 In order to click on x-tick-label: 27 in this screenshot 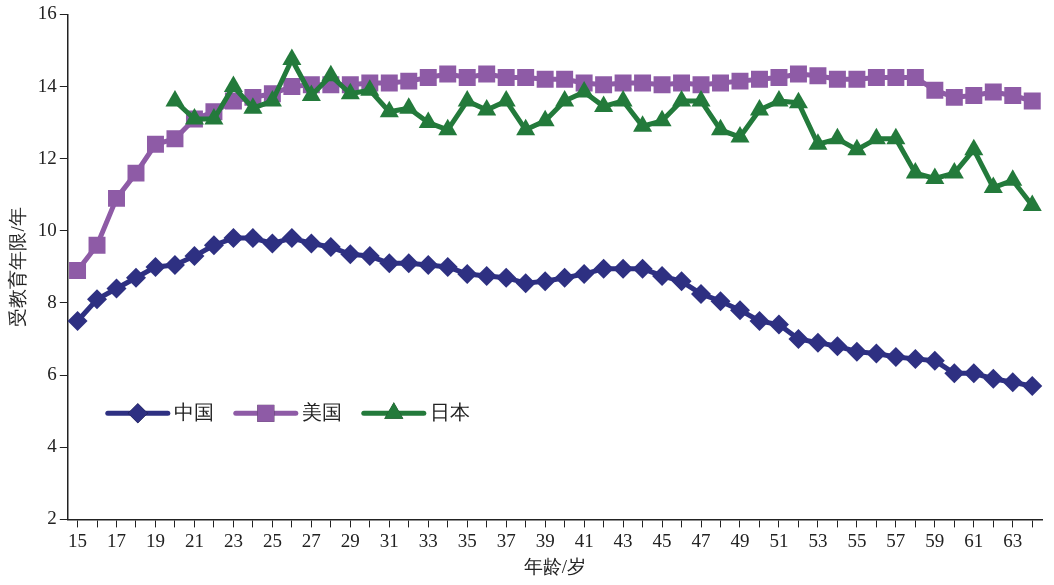, I will do `click(311, 540)`.